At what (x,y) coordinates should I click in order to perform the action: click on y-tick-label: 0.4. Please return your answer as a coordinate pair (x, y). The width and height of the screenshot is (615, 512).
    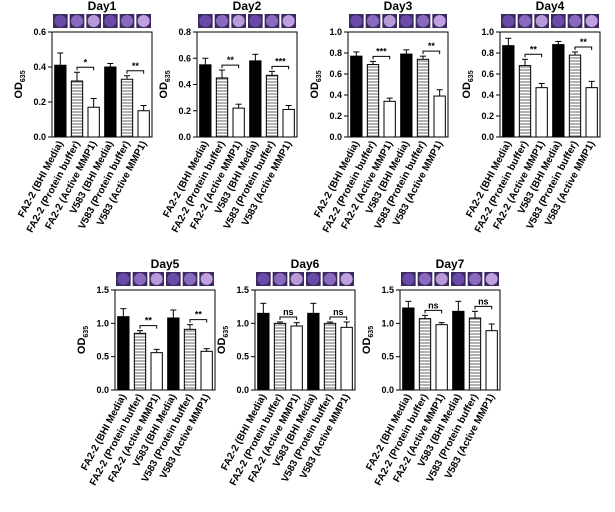
    Looking at the image, I should click on (335, 95).